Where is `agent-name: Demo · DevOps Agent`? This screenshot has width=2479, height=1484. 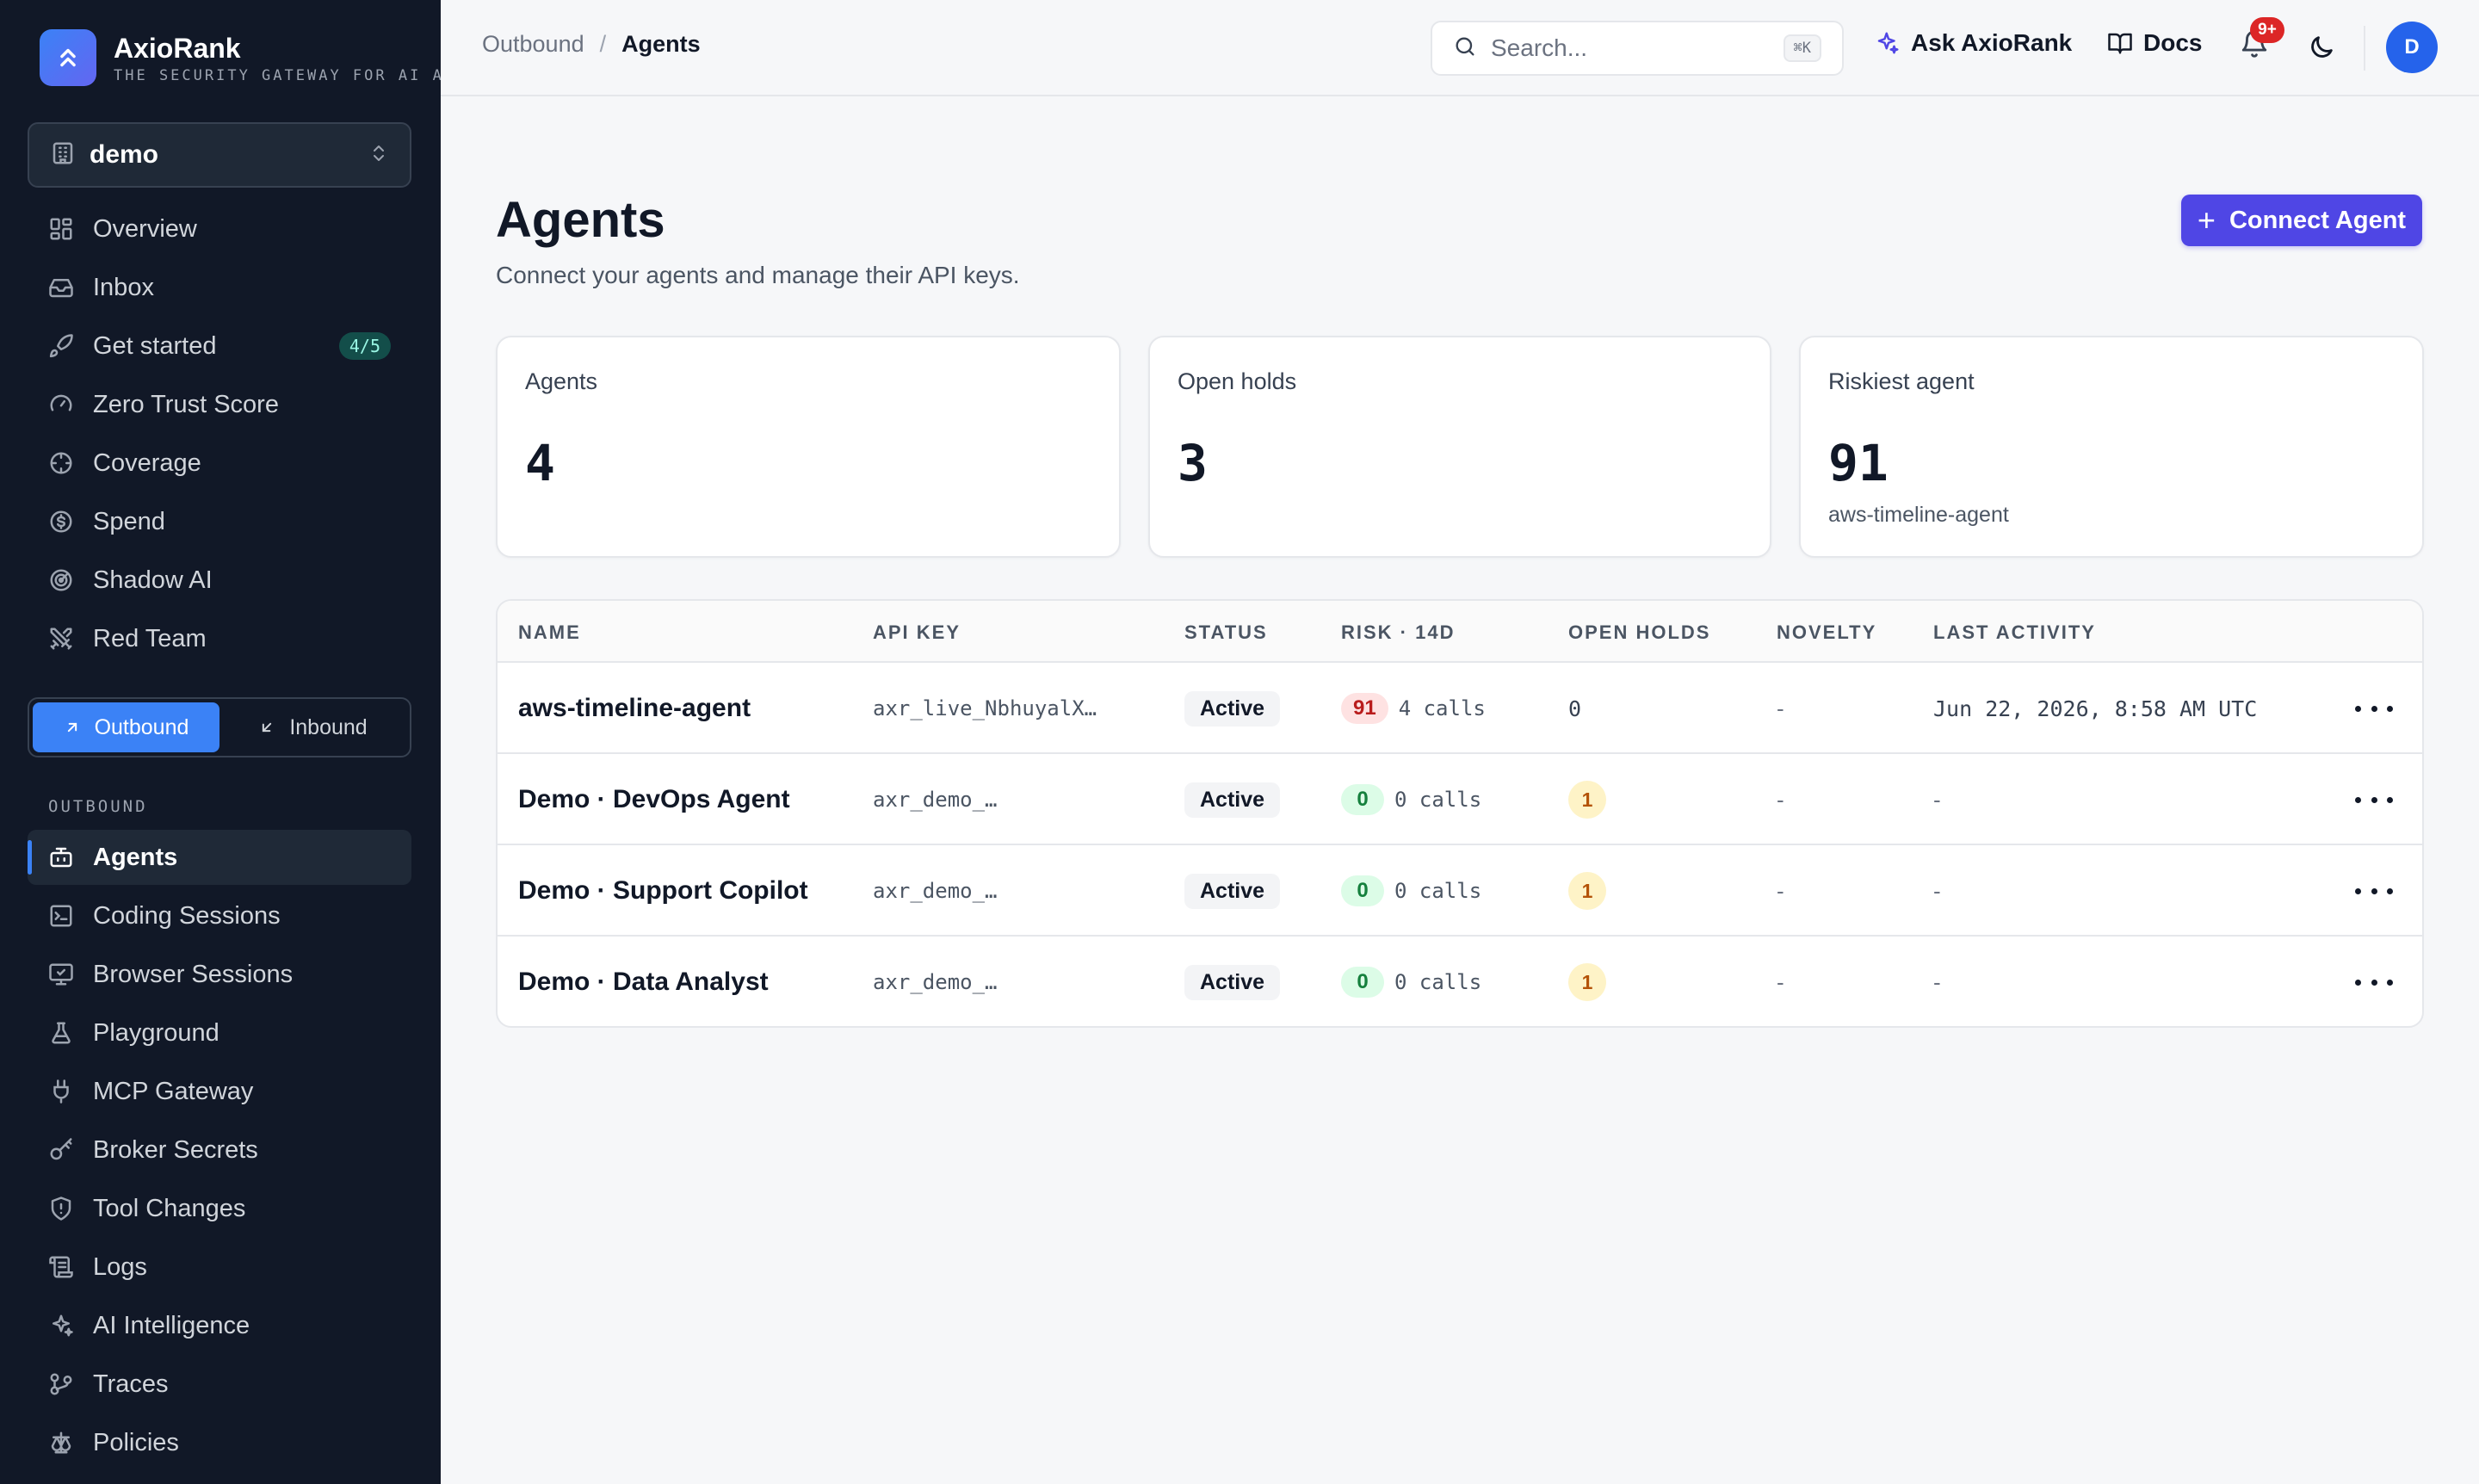
agent-name: Demo · DevOps Agent is located at coordinates (654, 799).